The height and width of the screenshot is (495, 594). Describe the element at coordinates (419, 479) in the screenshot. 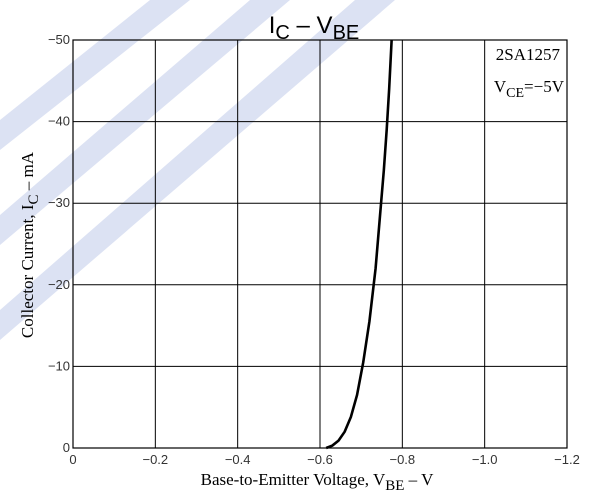

I see `x-label-suffix: – V` at that location.